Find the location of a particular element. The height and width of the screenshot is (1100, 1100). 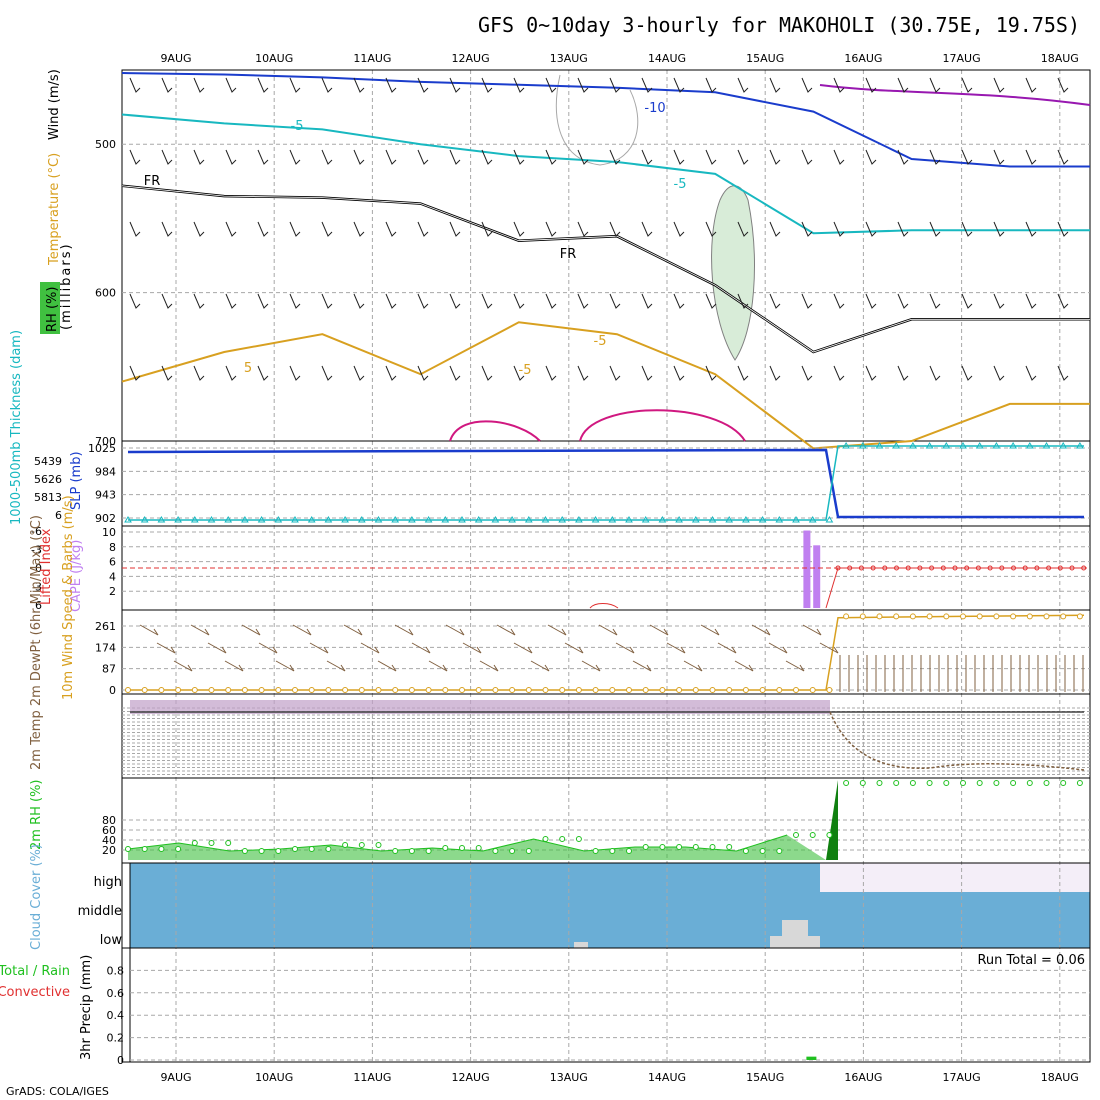

slp-tick-label: 984 is located at coordinates (105, 471).